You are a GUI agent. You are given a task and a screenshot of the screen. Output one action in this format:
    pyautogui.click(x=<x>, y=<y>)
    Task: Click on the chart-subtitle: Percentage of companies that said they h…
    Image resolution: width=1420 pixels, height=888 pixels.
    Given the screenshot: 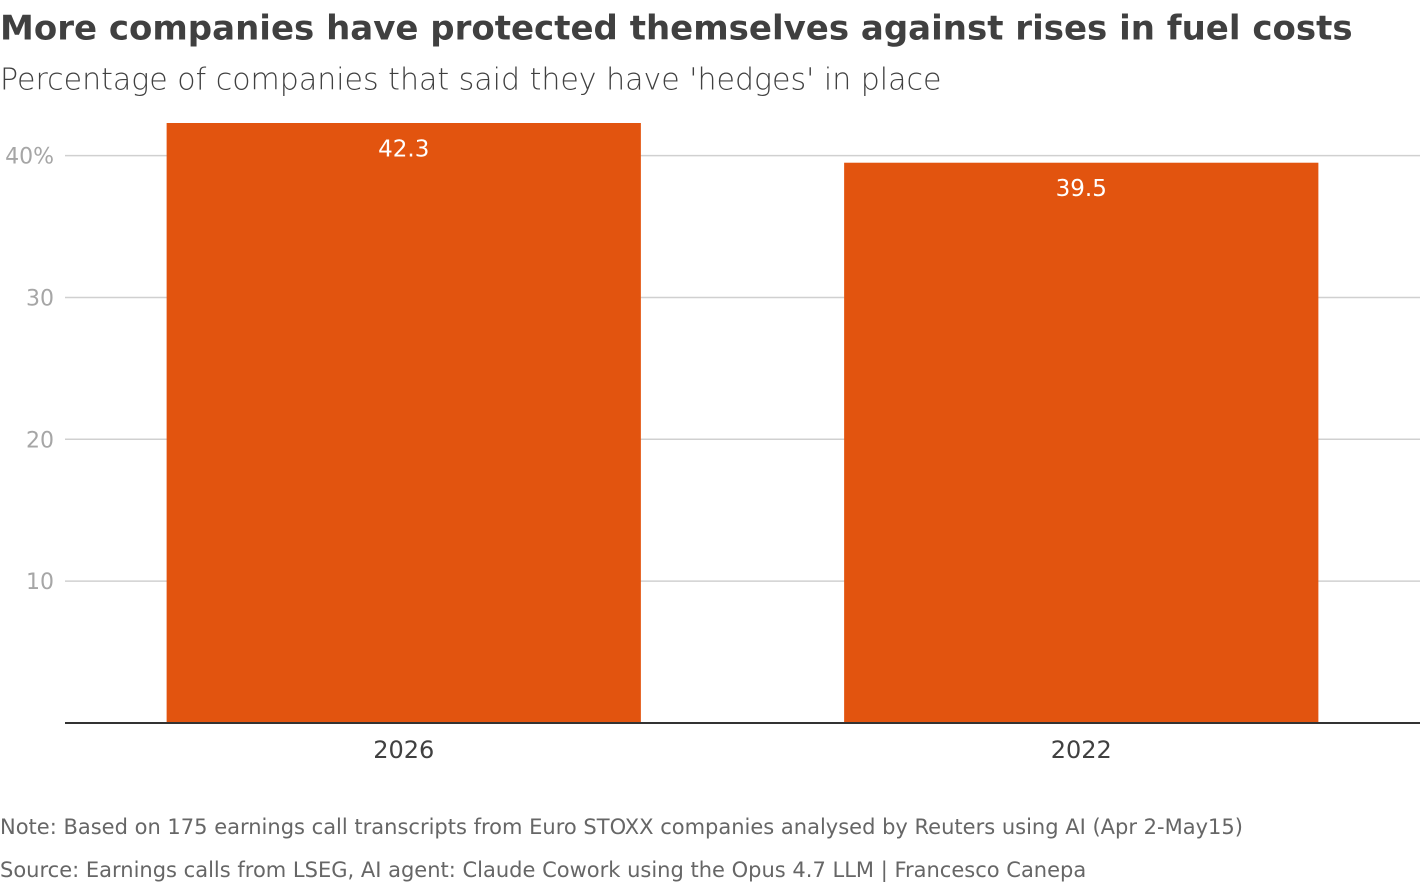 What is the action you would take?
    pyautogui.click(x=470, y=80)
    